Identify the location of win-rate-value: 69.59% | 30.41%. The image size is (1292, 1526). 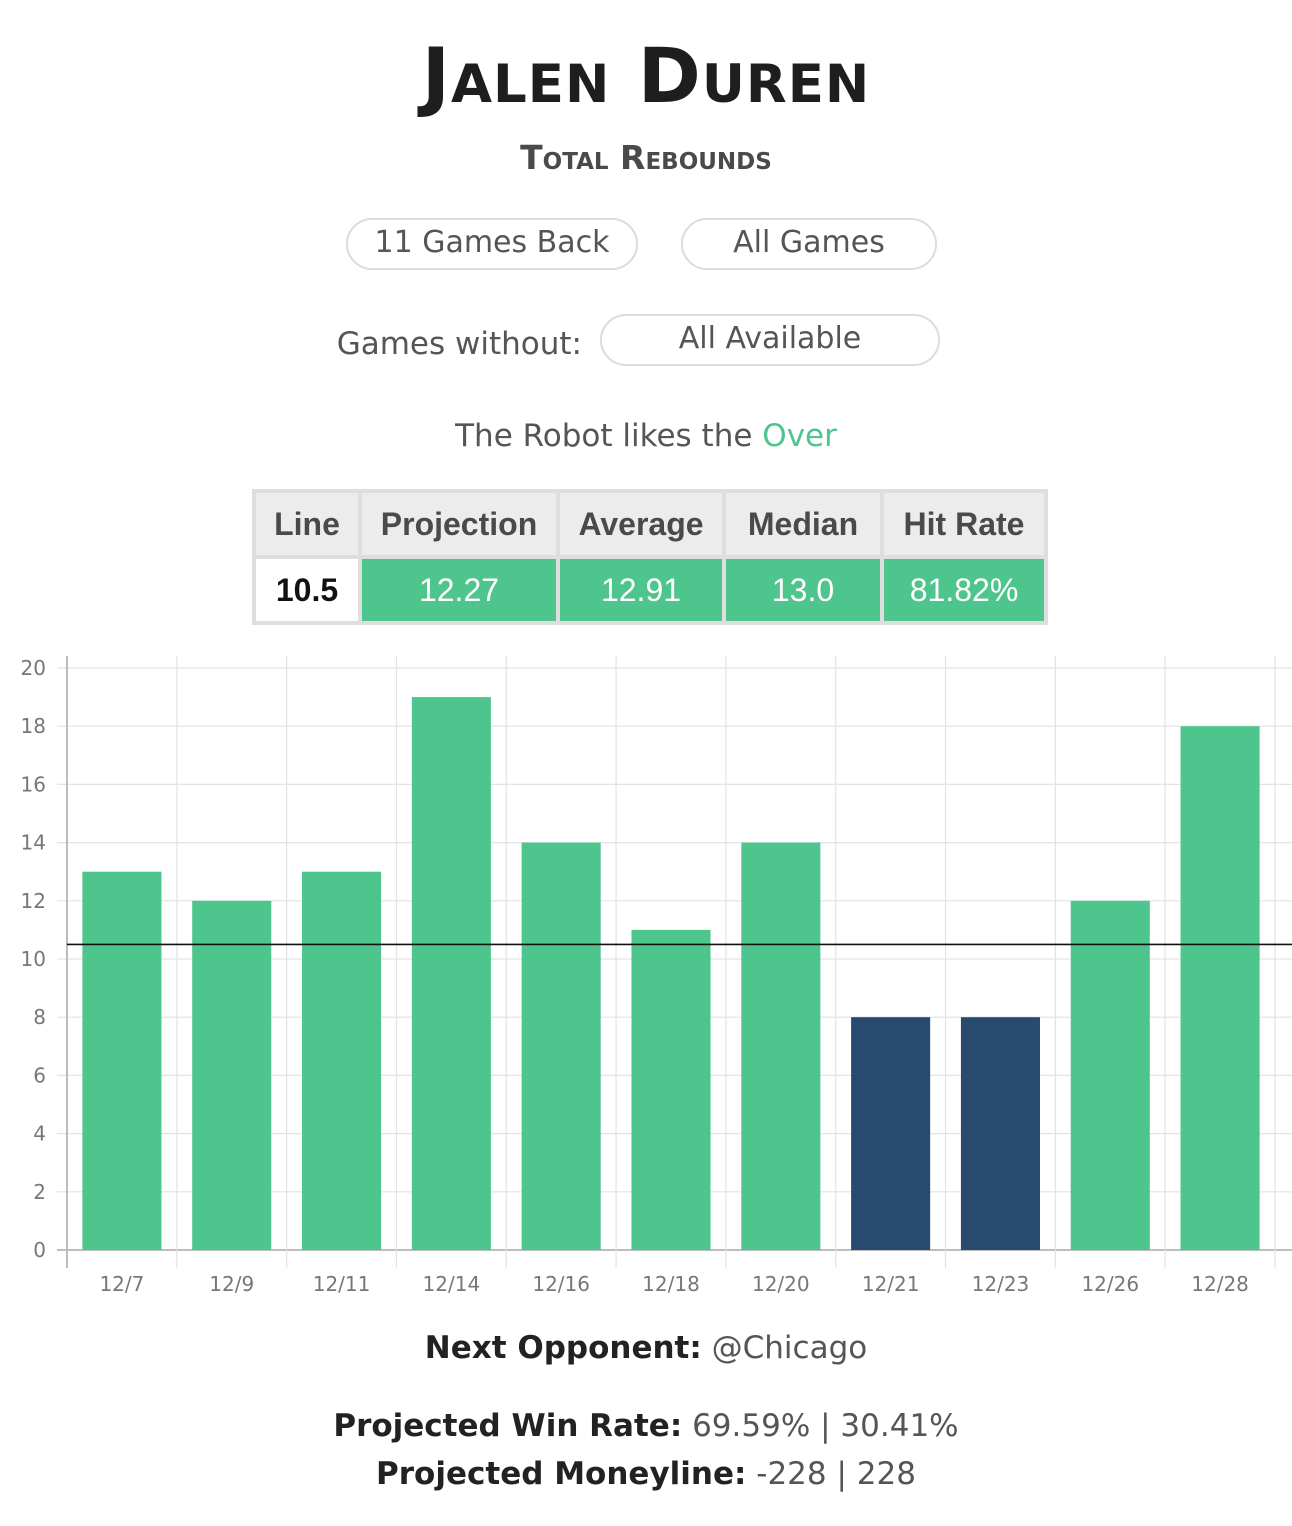
(825, 1426).